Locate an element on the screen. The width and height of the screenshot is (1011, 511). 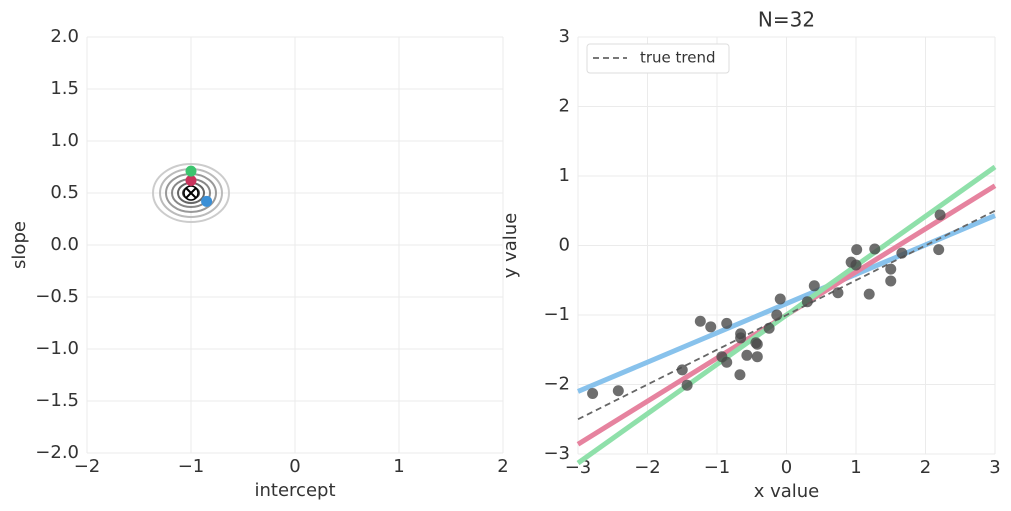
y-tick-label: 2.0 is located at coordinates (64, 36).